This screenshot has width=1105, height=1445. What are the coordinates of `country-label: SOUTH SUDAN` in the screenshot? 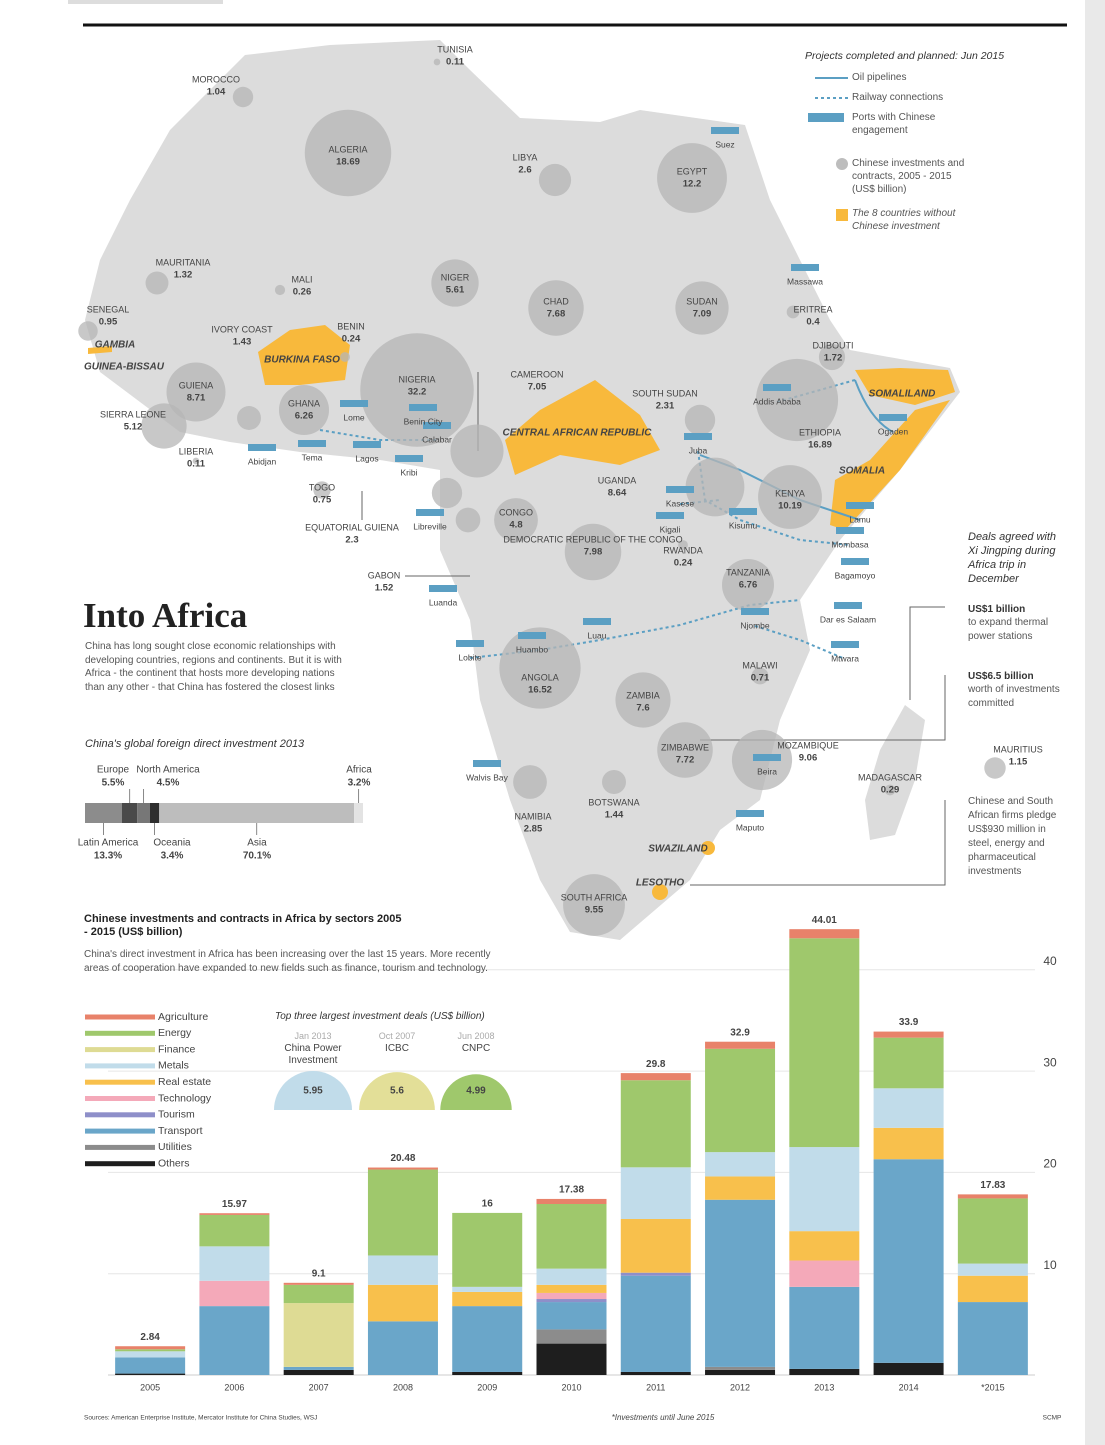 It's located at (665, 393).